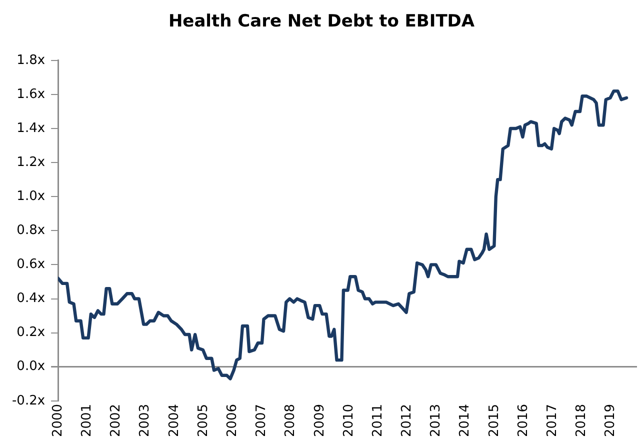 This screenshot has height=442, width=639. I want to click on x-tick-label: 2006, so click(232, 421).